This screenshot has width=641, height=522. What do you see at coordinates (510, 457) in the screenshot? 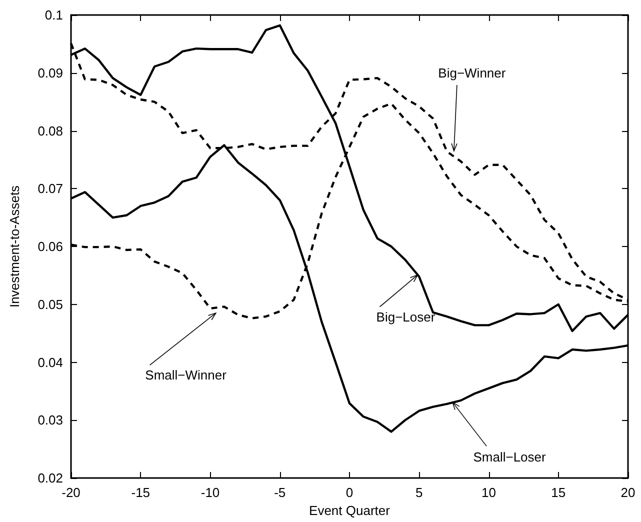
I see `annotation: Small−Loser` at bounding box center [510, 457].